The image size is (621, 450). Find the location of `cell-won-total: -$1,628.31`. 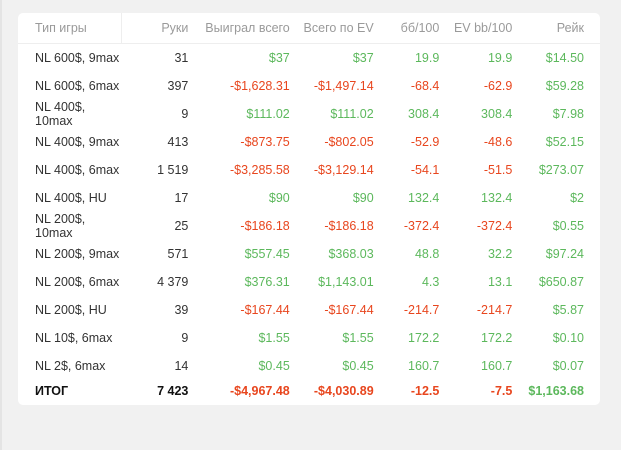

cell-won-total: -$1,628.31 is located at coordinates (259, 86).